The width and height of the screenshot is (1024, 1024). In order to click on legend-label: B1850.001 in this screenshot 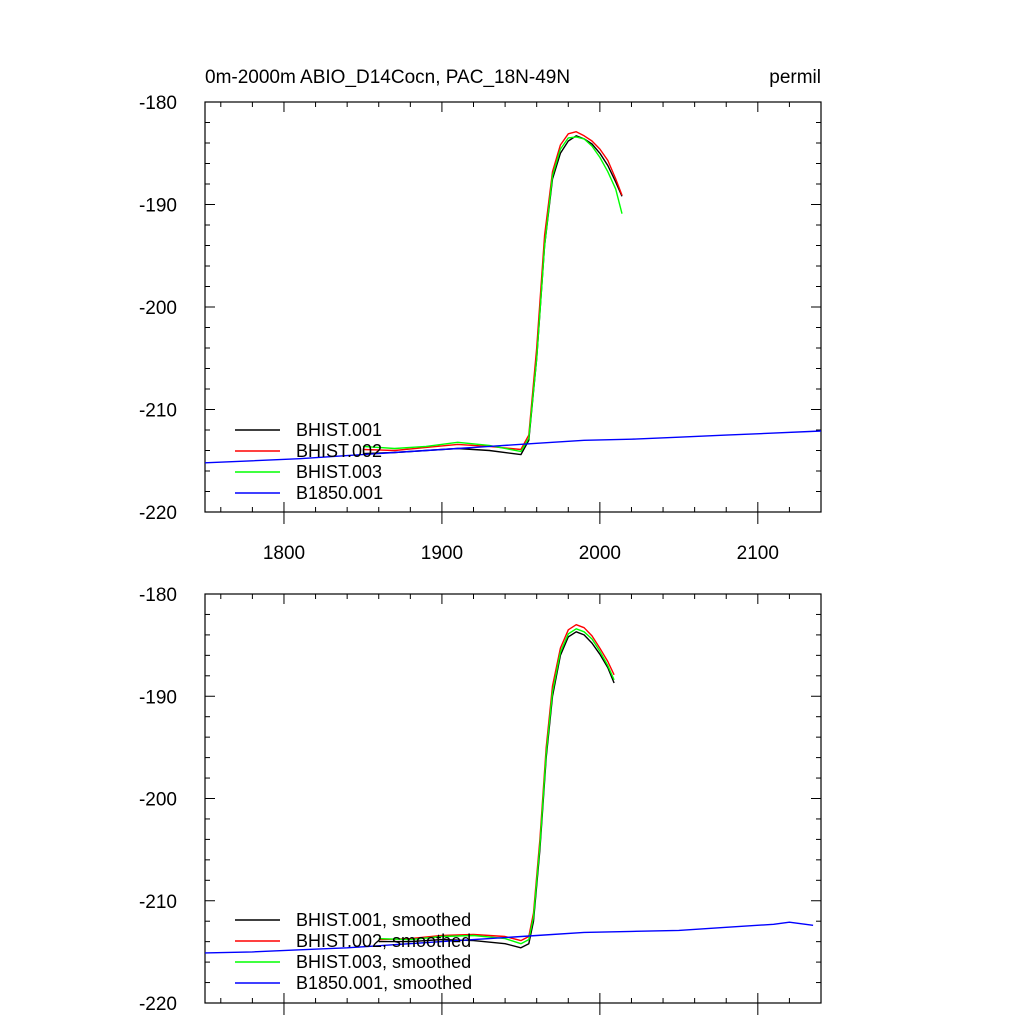, I will do `click(339, 493)`.